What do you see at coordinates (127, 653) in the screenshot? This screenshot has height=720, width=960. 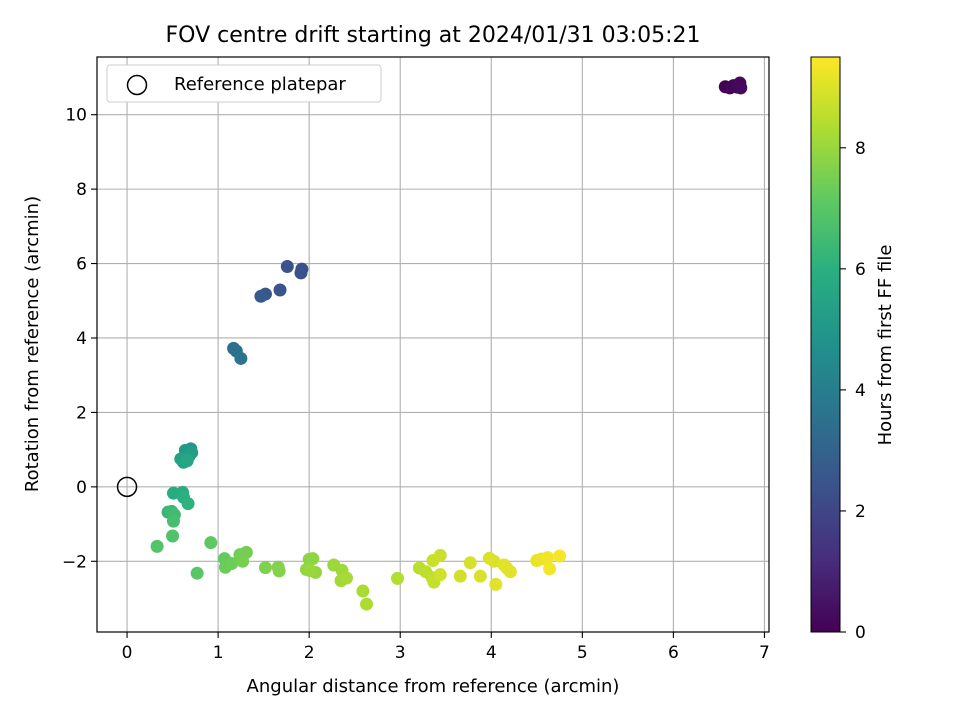 I see `x-tick-label: 0` at bounding box center [127, 653].